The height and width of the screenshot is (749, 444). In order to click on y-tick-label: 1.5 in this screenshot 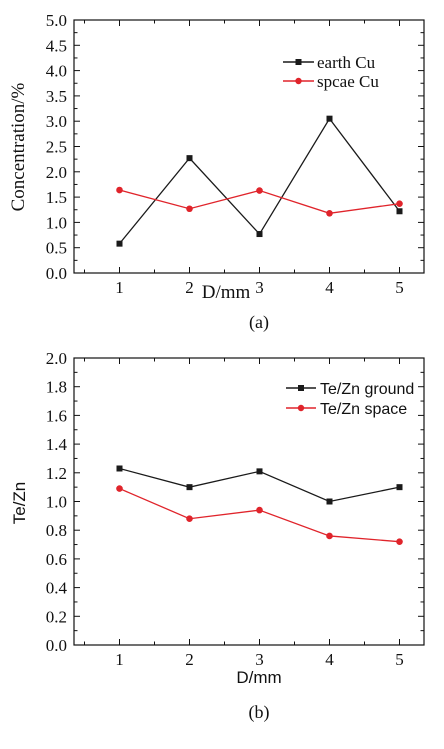, I will do `click(56, 197)`.